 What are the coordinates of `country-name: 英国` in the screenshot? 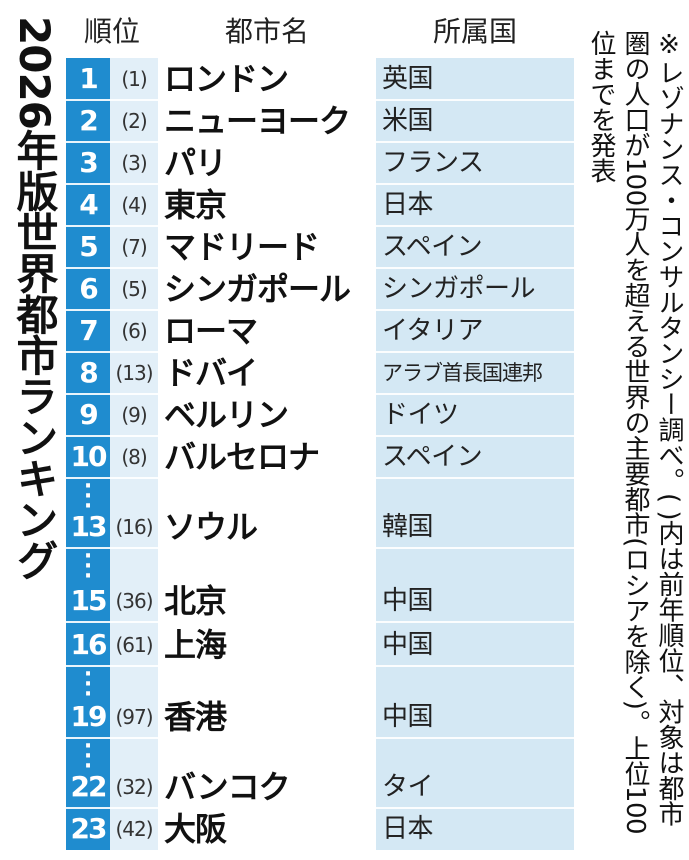 It's located at (408, 79).